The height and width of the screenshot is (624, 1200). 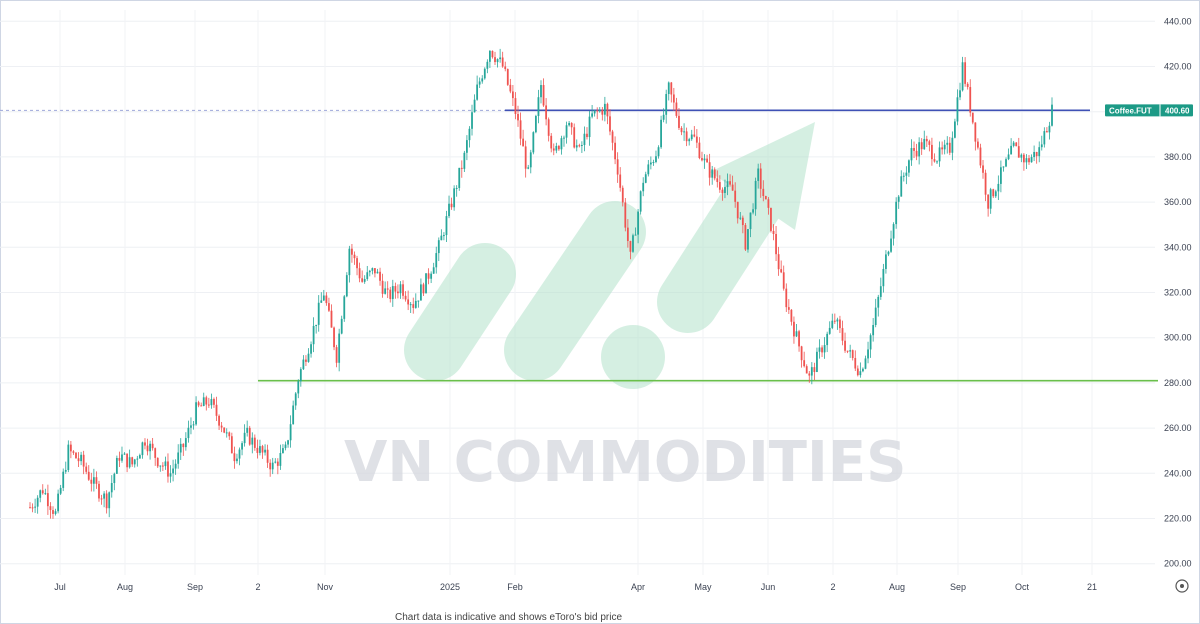 What do you see at coordinates (1178, 473) in the screenshot?
I see `y-tick-label: 240.00` at bounding box center [1178, 473].